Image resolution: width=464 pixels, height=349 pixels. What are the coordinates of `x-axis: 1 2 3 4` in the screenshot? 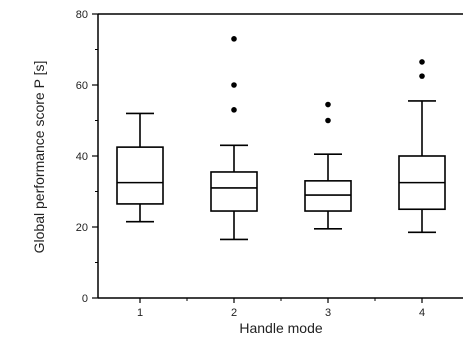 It's located at (281, 308).